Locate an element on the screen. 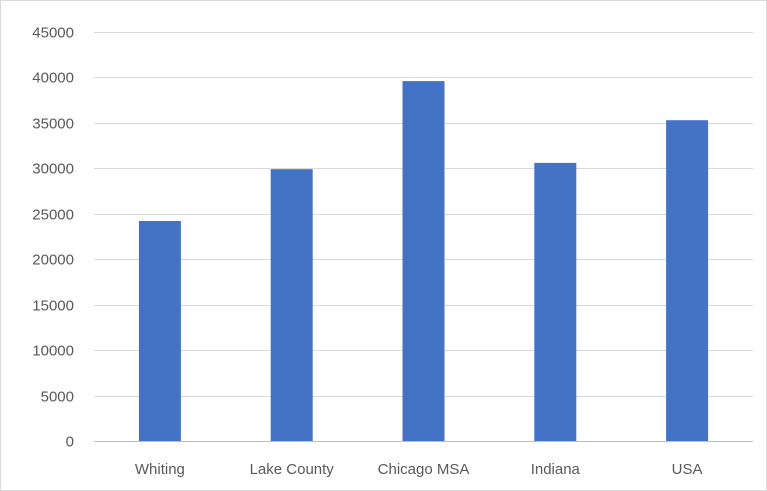 The width and height of the screenshot is (767, 491). y-tick-label: 45000 is located at coordinates (53, 33).